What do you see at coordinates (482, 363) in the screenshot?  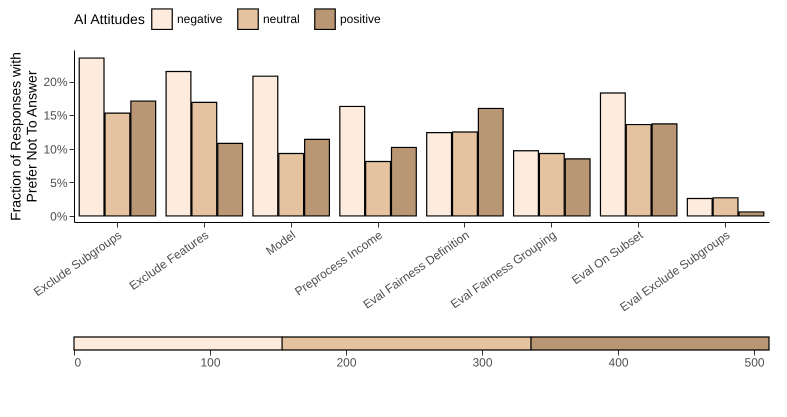 I see `x-tick-label: 300` at bounding box center [482, 363].